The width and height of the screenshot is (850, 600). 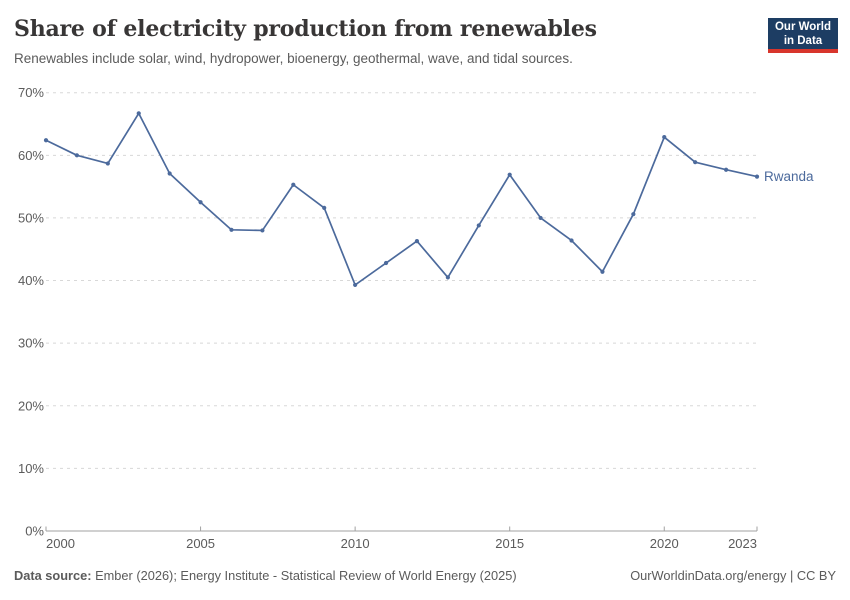 I want to click on x-axis-tick-label: 2000, so click(x=60, y=543).